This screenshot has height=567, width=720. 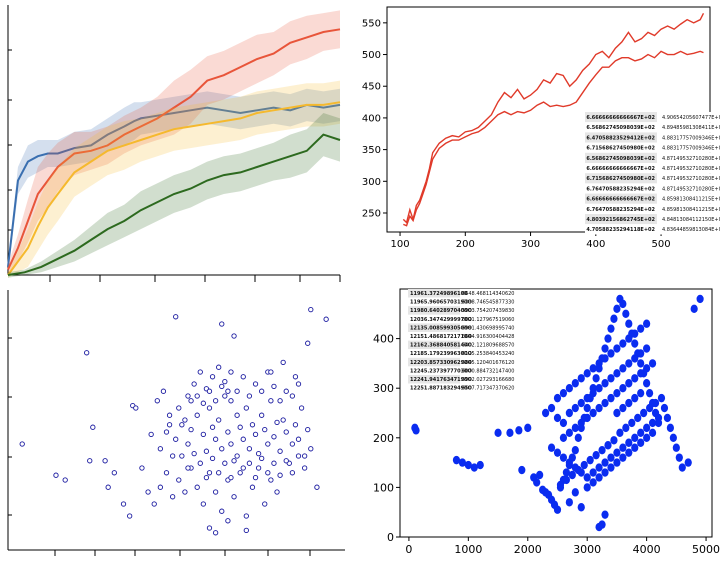 I want to click on table-cell-text: 6.76470588235294E+02, so click(x=620, y=189).